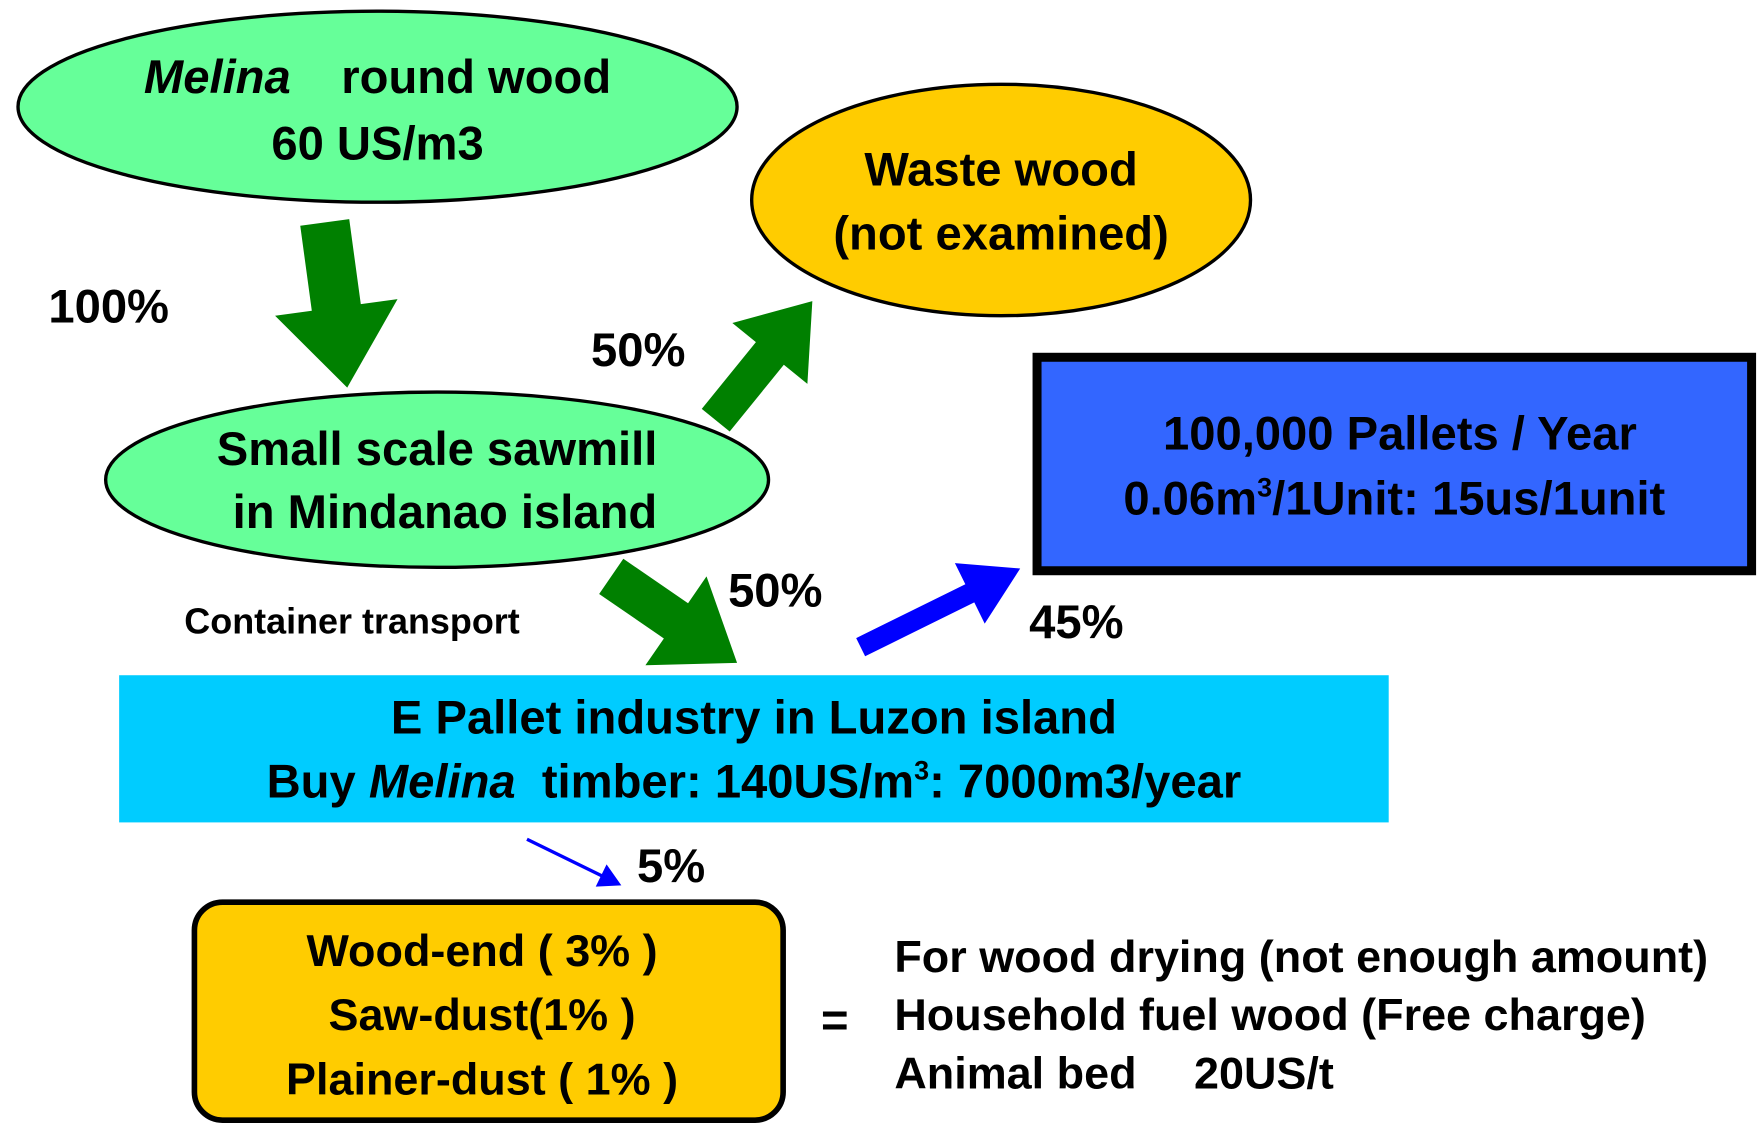 This screenshot has width=1764, height=1128. I want to click on byproduct-line: Saw-dust(1% ), so click(481, 1014).